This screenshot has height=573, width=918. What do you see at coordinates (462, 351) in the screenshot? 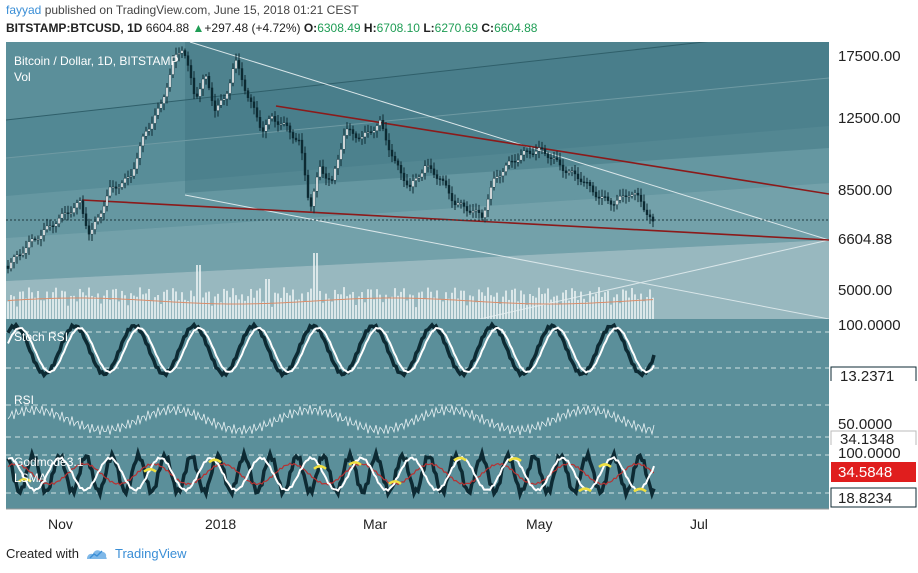
I see `stoch-rsi-pane: Stoch RSI 100.0000 13.2371` at bounding box center [462, 351].